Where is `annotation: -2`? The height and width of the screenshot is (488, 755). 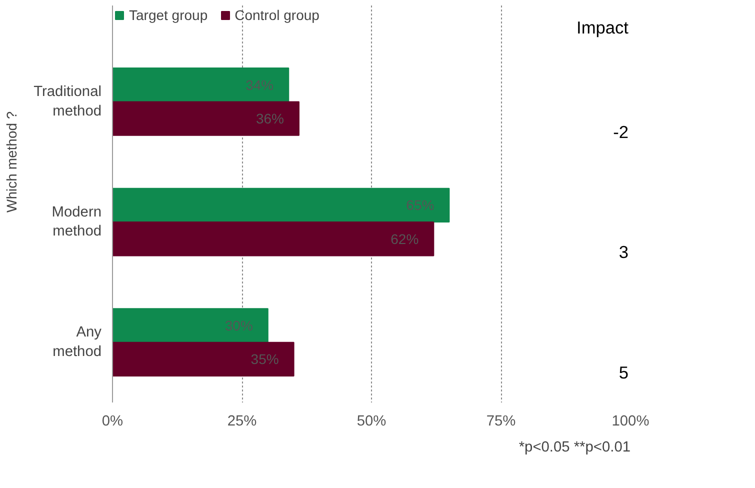
annotation: -2 is located at coordinates (621, 132).